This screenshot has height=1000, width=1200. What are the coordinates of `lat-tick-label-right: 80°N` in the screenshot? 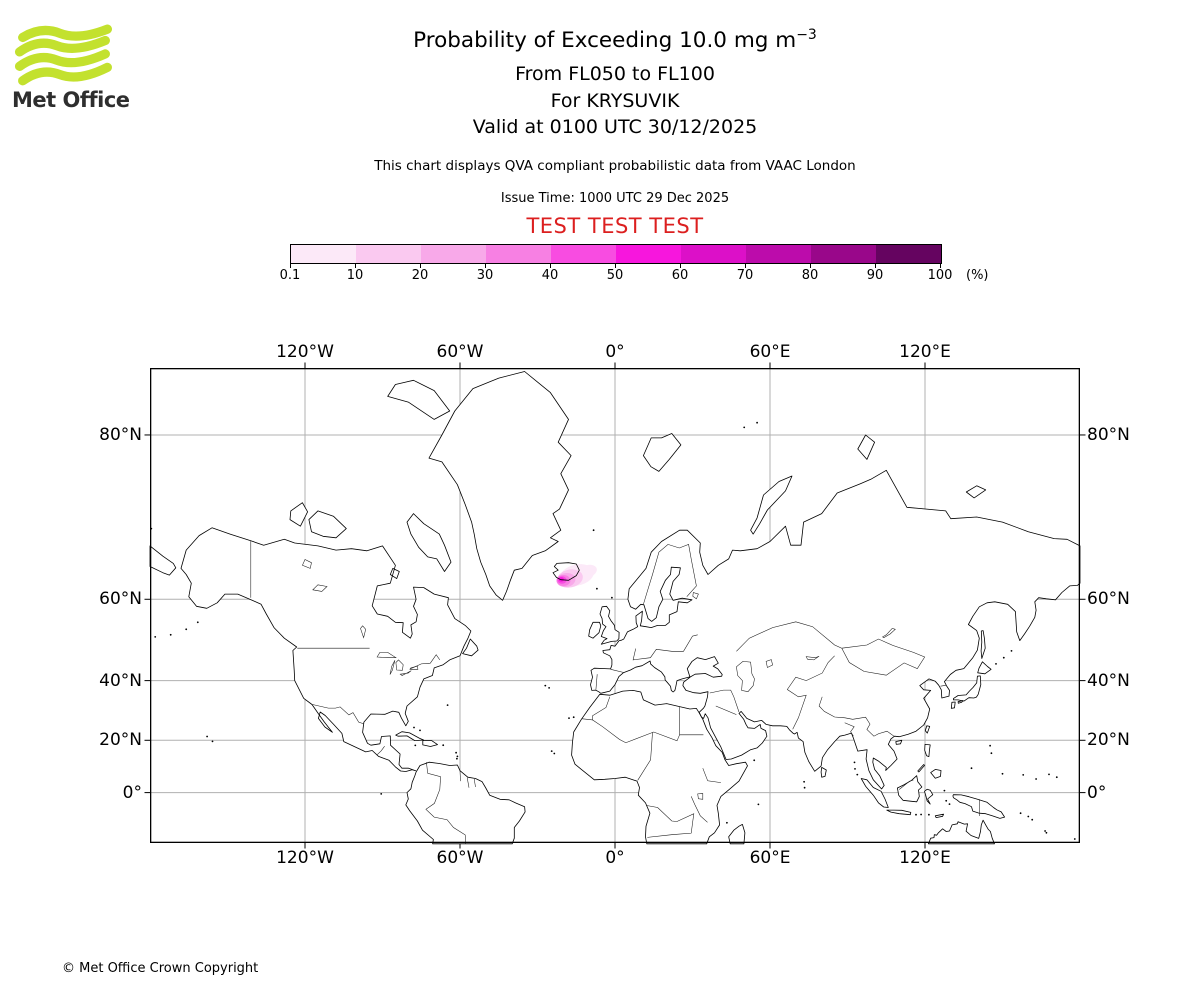 It's located at (1108, 434).